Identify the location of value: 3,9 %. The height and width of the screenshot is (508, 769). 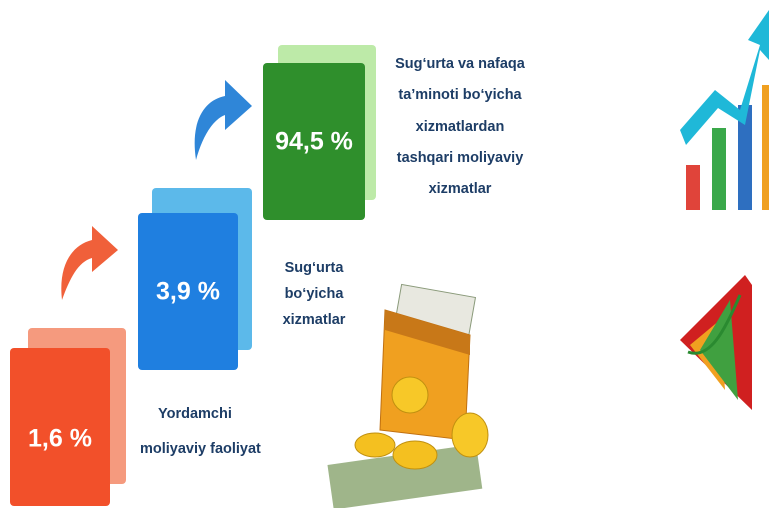
(188, 292).